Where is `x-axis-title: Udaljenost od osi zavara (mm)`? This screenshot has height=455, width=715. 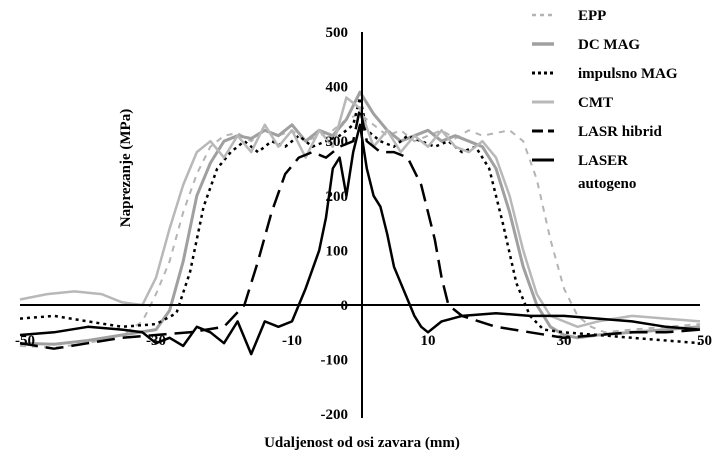 x-axis-title: Udaljenost od osi zavara (mm) is located at coordinates (362, 443).